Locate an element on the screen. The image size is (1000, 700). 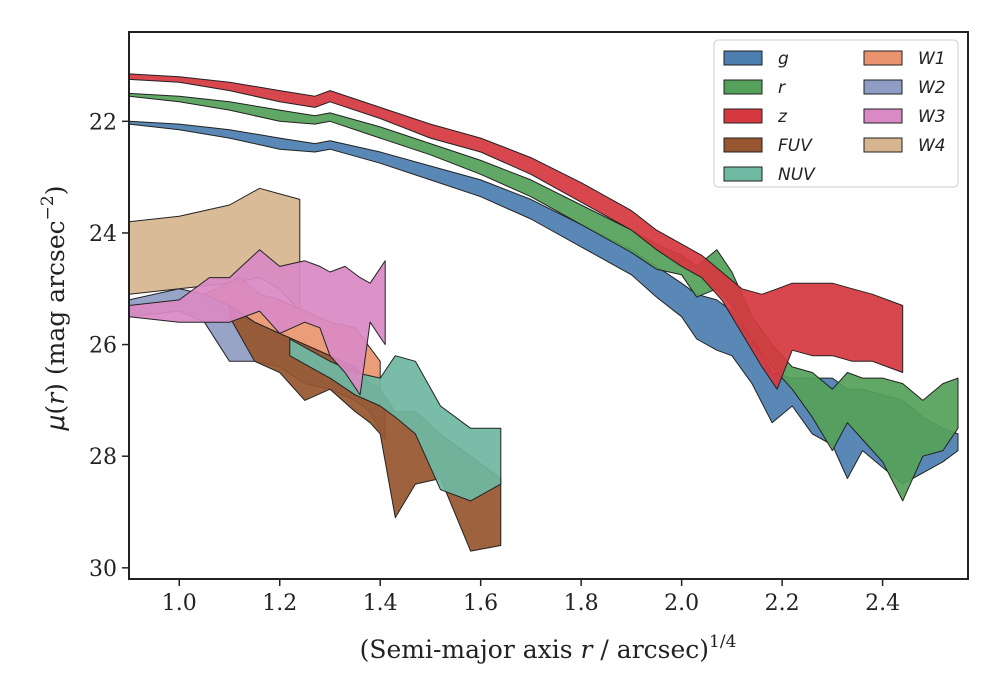
x-tick-label: 2.2 is located at coordinates (782, 603).